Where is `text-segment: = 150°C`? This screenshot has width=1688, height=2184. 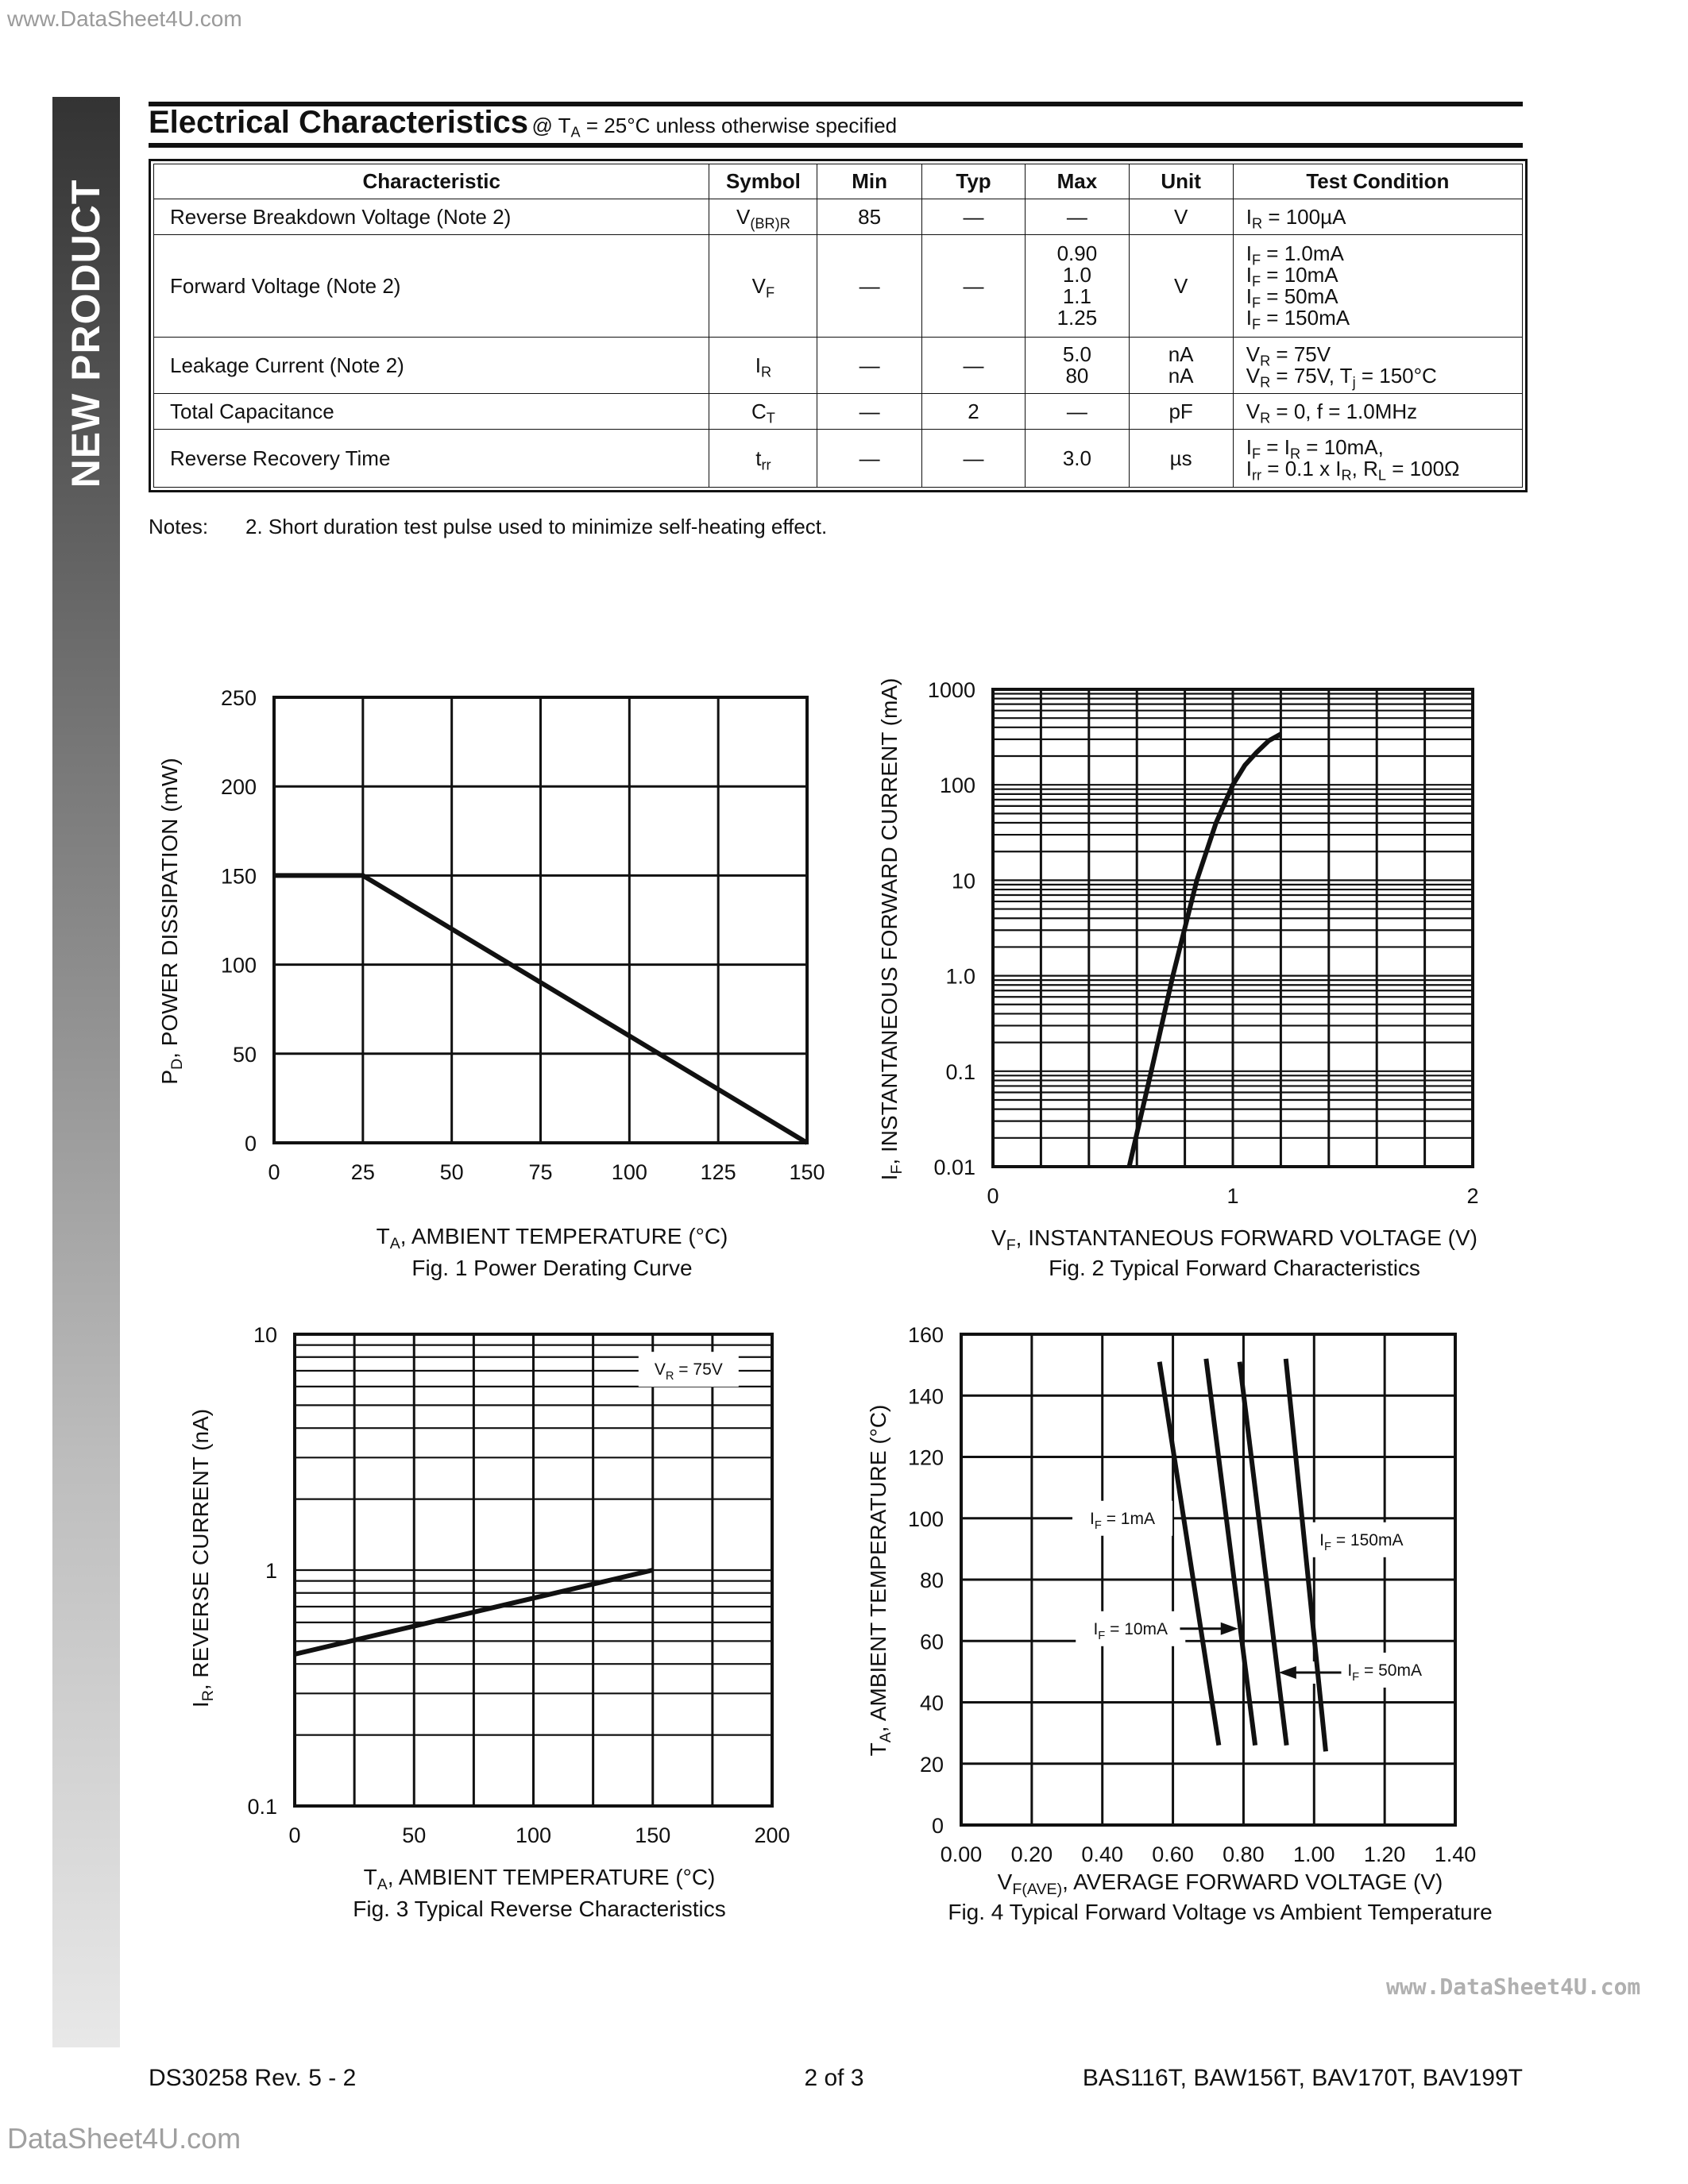 text-segment: = 150°C is located at coordinates (1396, 376).